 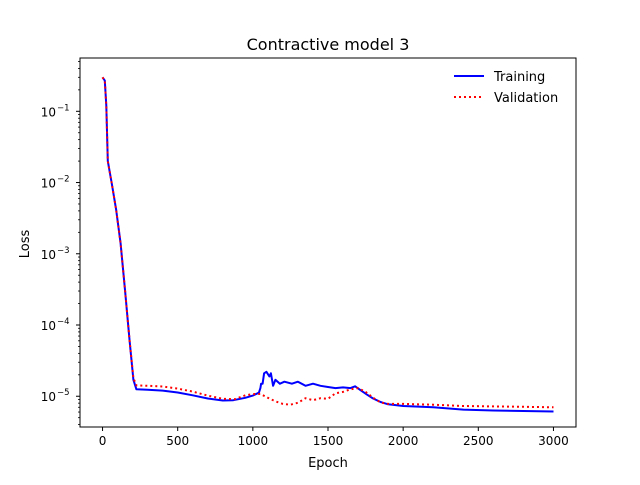 I want to click on legend: Training Validation, so click(x=506, y=88).